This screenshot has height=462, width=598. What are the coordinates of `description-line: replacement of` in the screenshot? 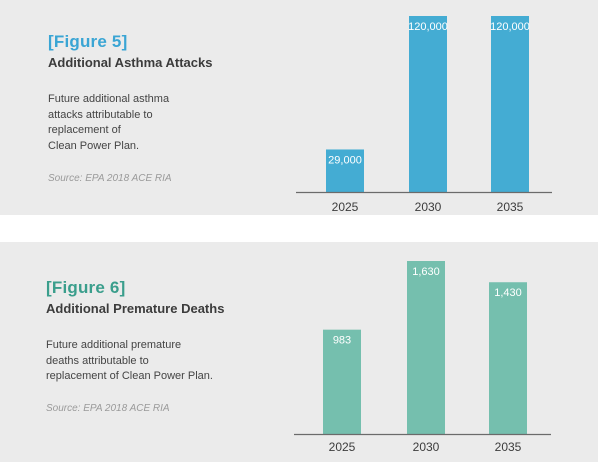 It's located at (84, 130).